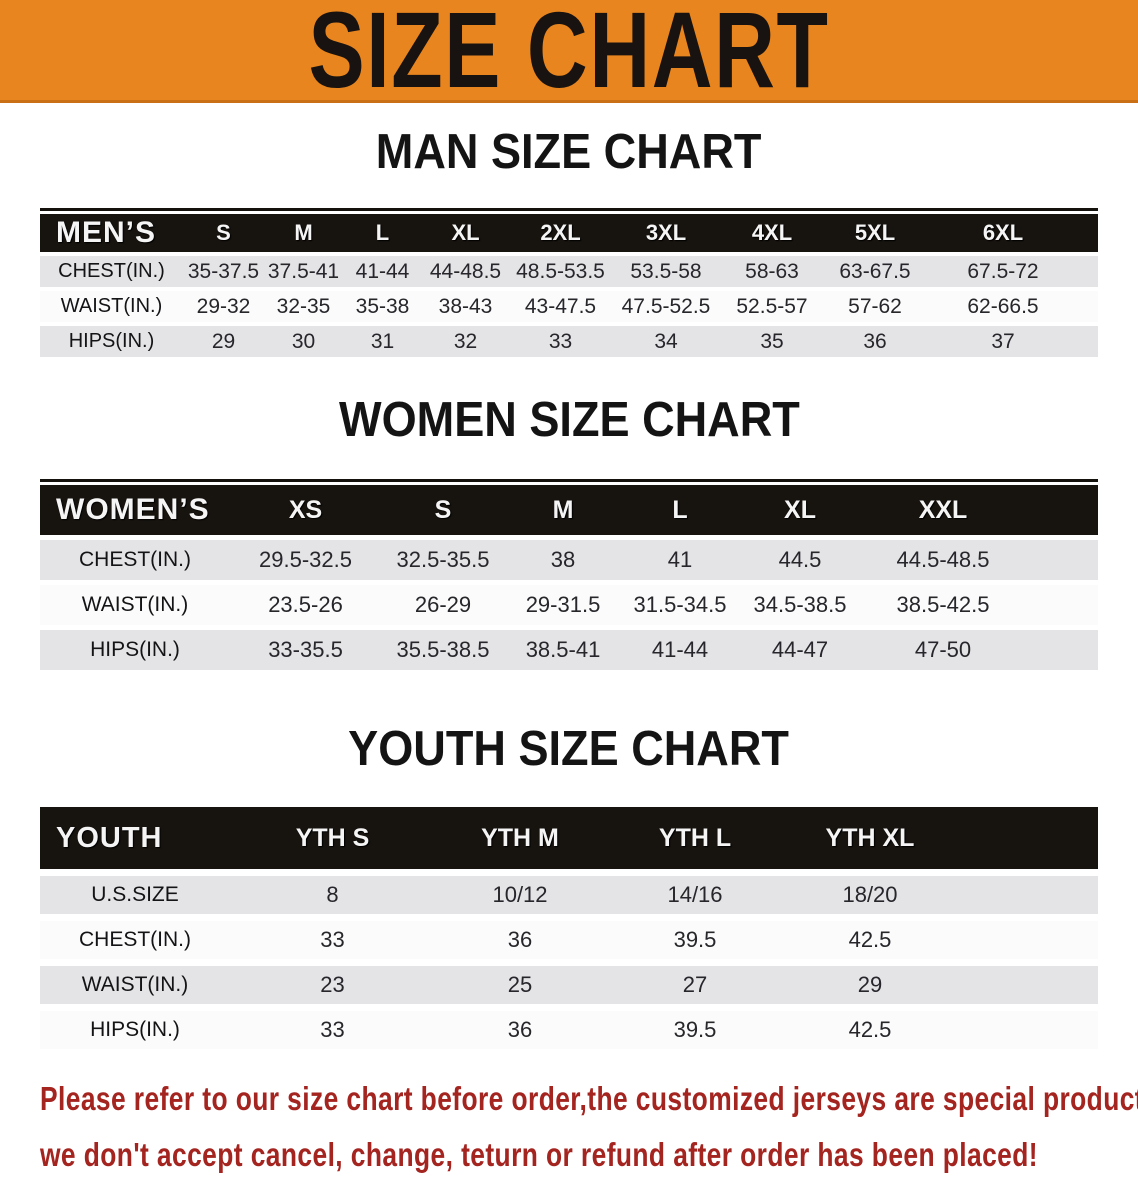 Image resolution: width=1138 pixels, height=1186 pixels. What do you see at coordinates (569, 1030) in the screenshot?
I see `table-row: HIPS(IN.) 33 36 39.5 42.5` at bounding box center [569, 1030].